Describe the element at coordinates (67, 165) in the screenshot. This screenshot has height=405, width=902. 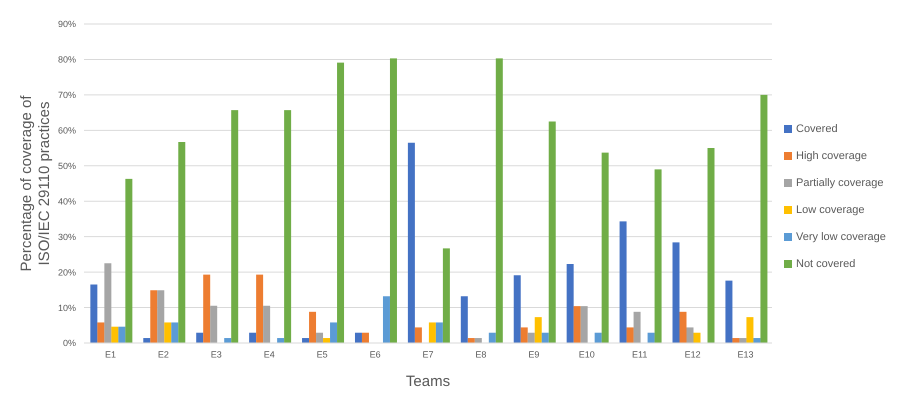
I see `y-tick-label: 50%` at that location.